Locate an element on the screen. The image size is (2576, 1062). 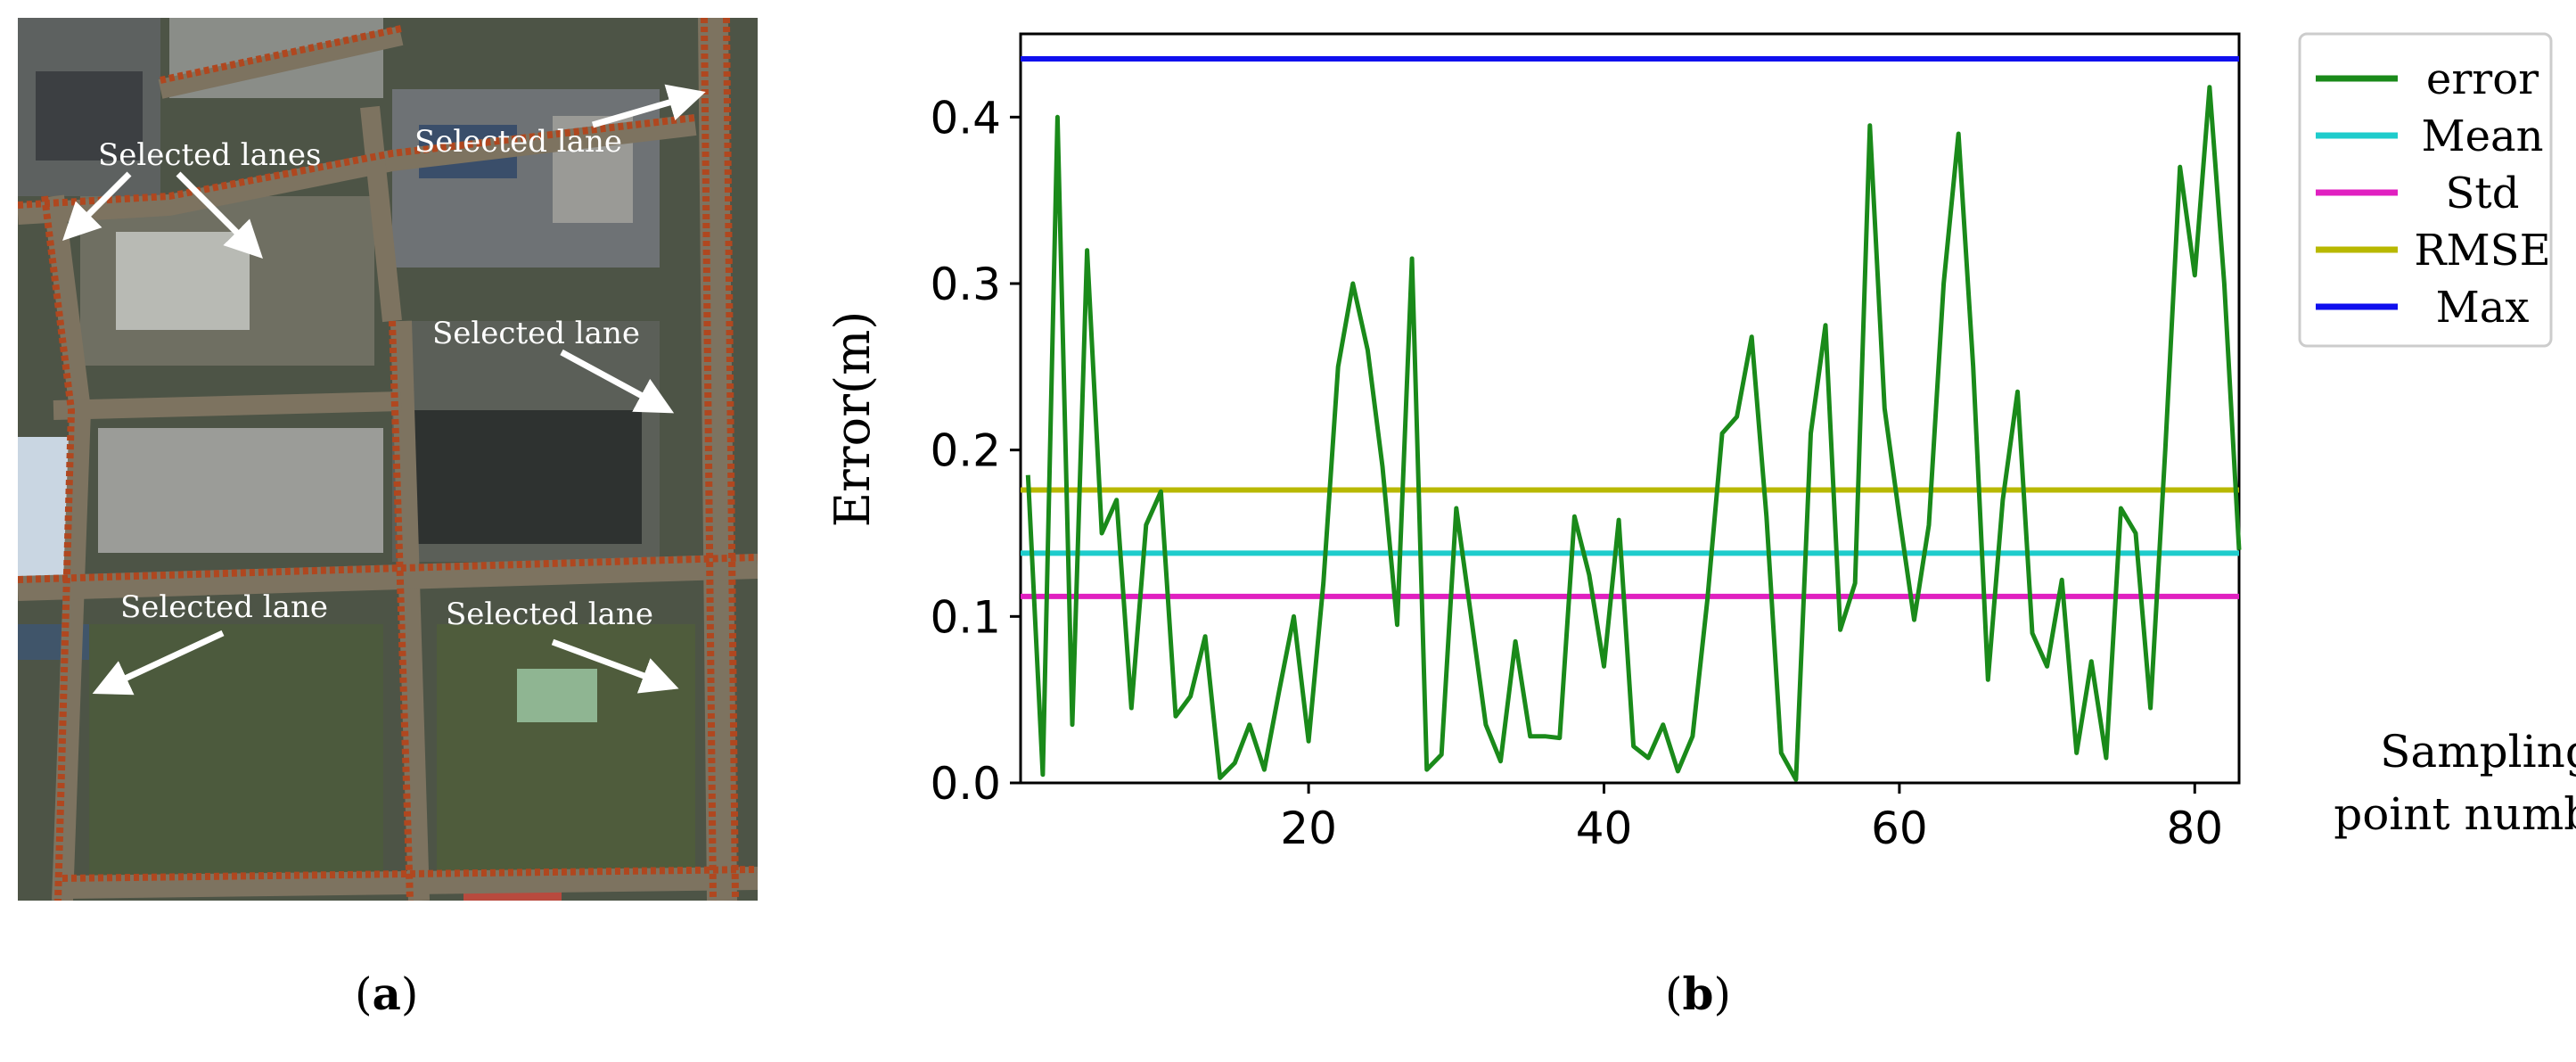
legend-label-mean: Mean is located at coordinates (2482, 136).